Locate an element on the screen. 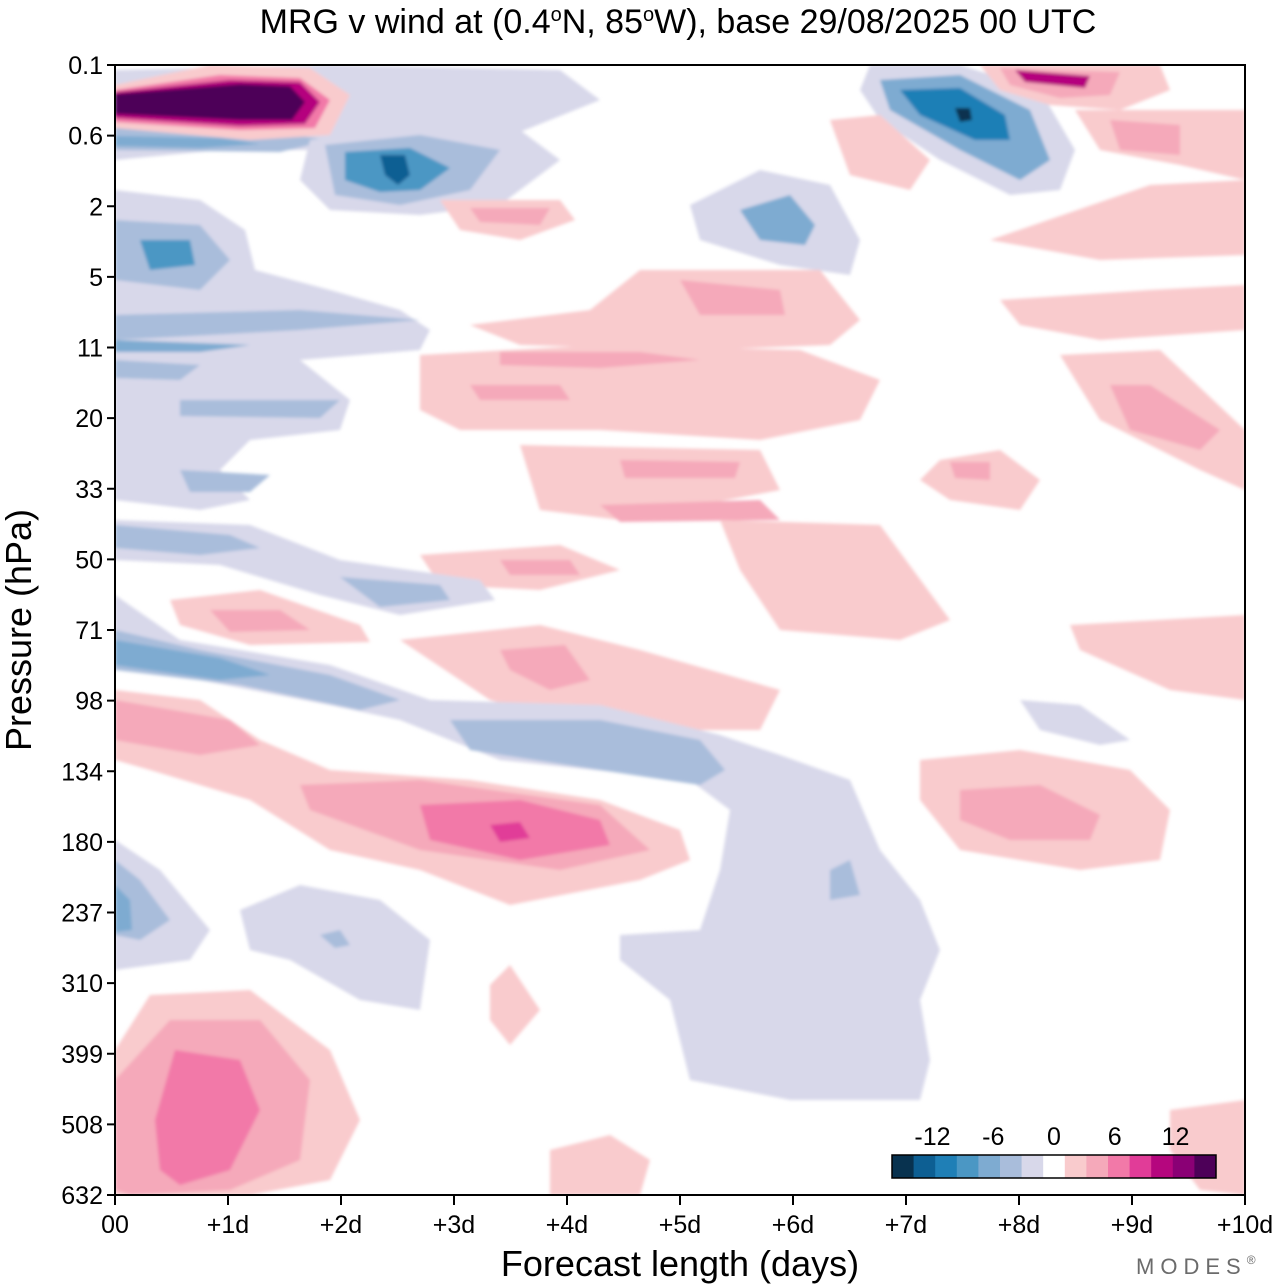 This screenshot has height=1286, width=1280. brand-registered-mark: ® is located at coordinates (1251, 1260).